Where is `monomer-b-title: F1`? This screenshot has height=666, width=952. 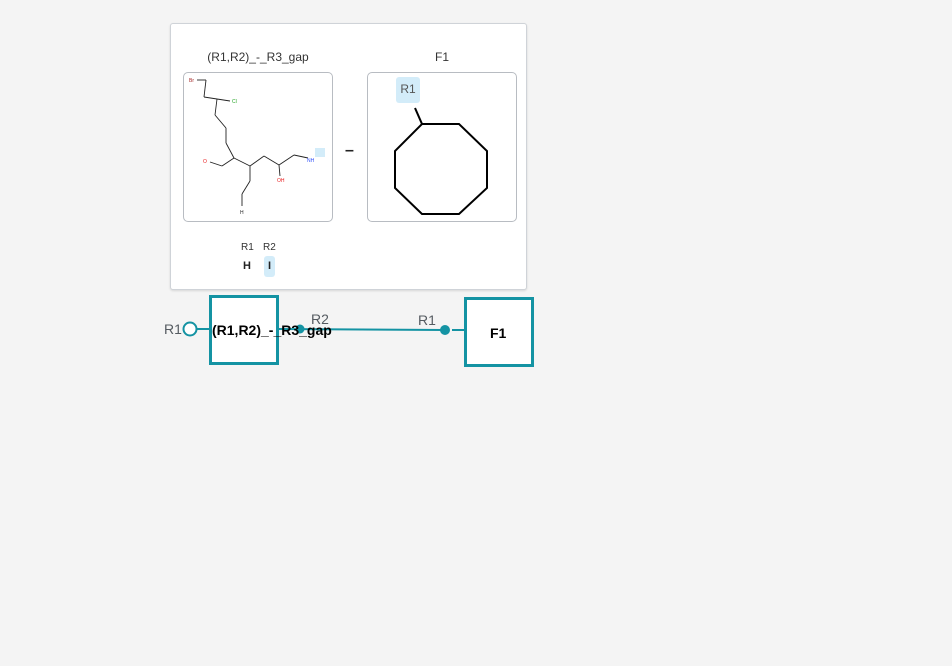 monomer-b-title: F1 is located at coordinates (441, 57).